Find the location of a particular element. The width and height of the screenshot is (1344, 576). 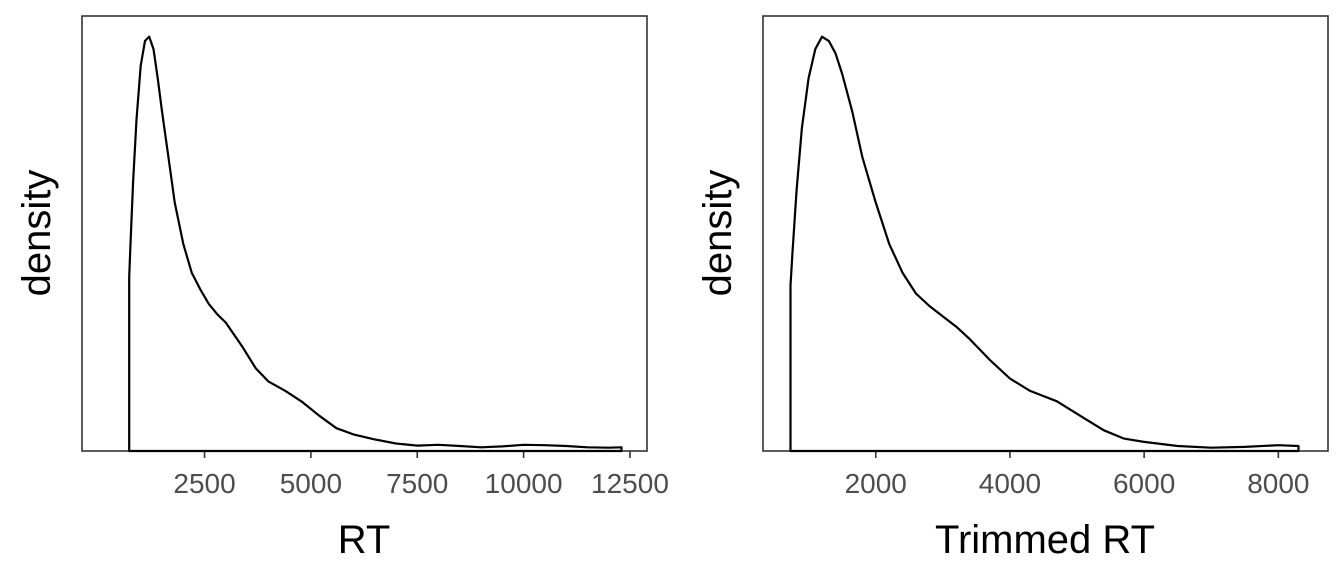

rt-x-tick-label: 12500 is located at coordinates (630, 483).